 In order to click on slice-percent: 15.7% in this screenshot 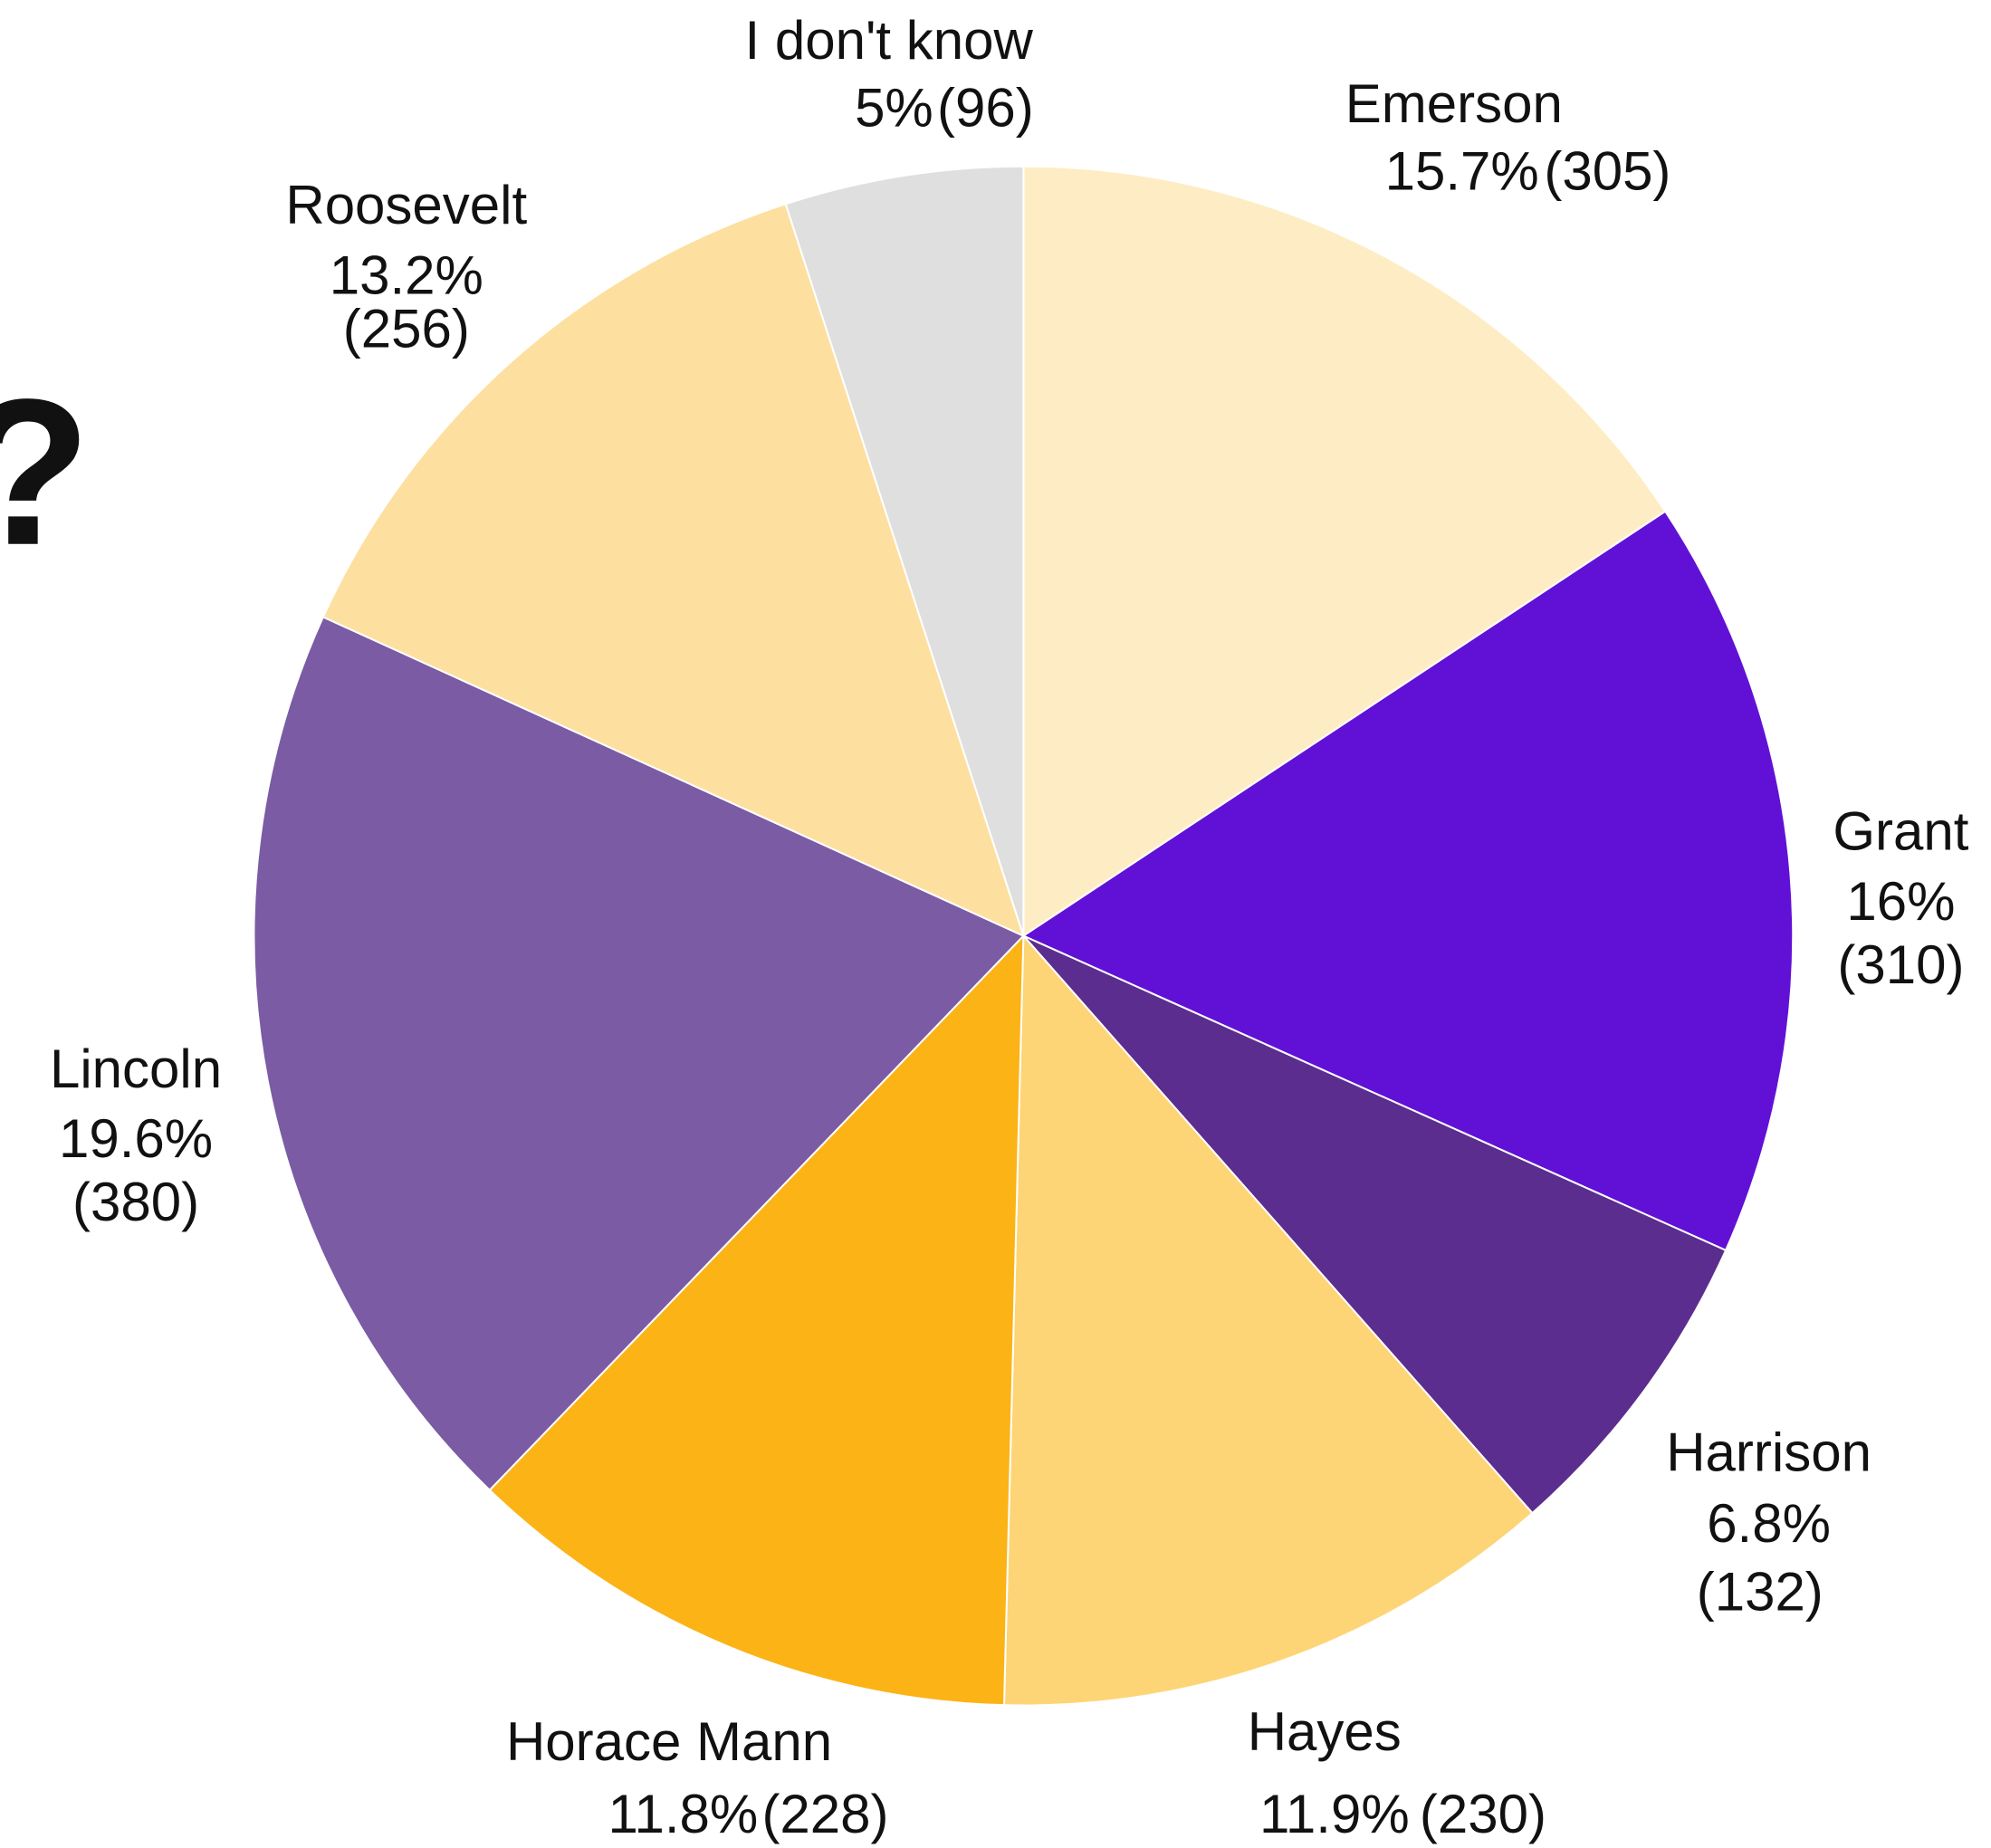, I will do `click(1462, 170)`.